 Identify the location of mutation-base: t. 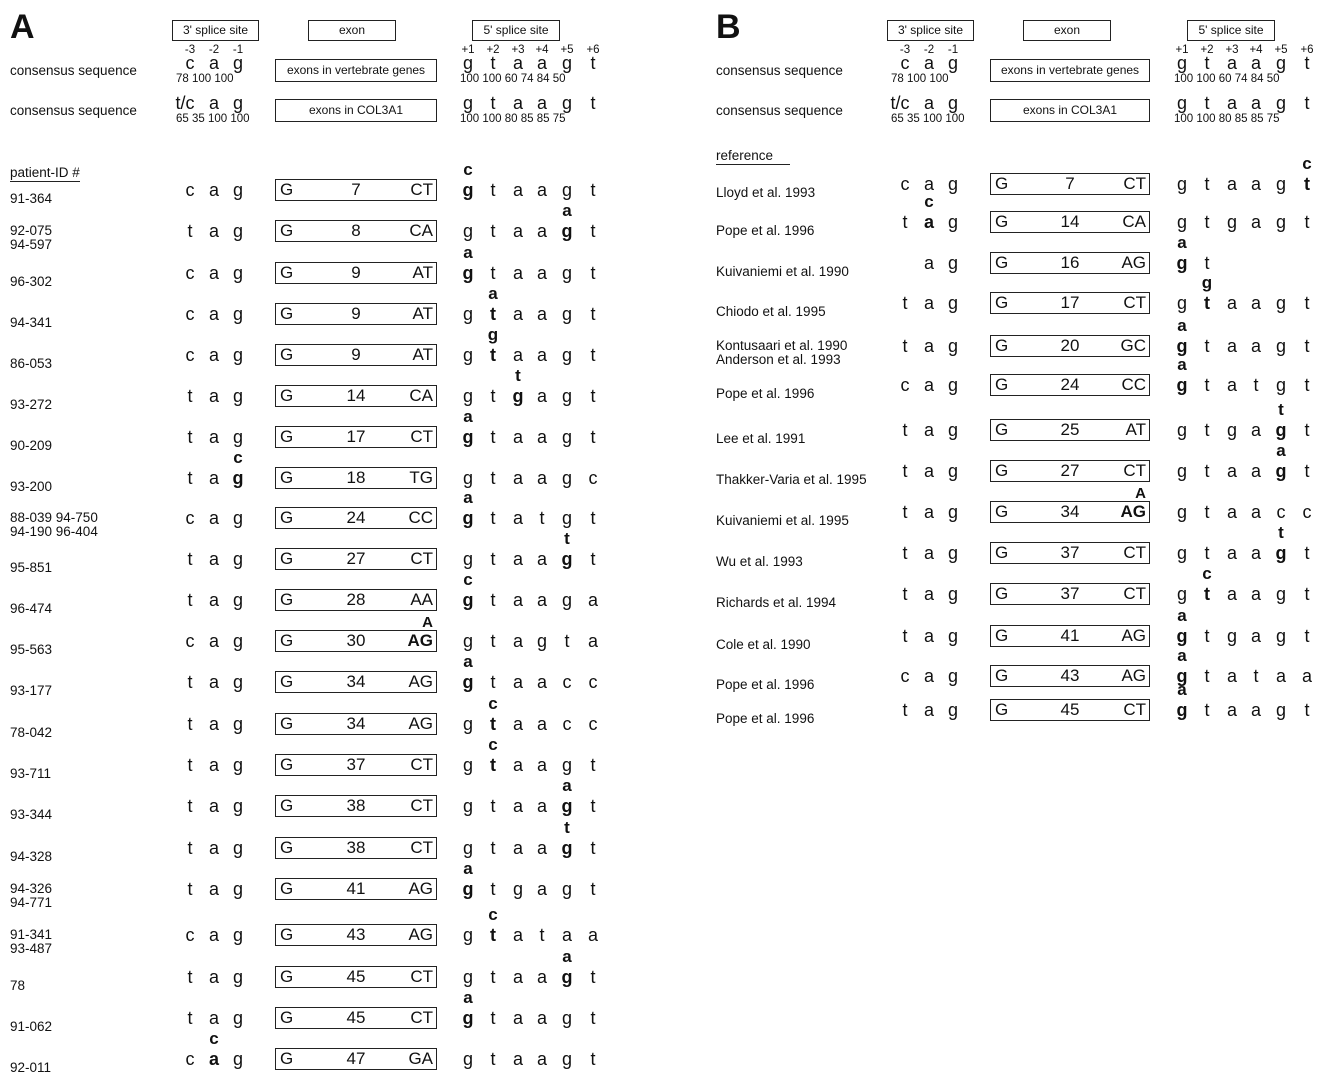
(567, 538).